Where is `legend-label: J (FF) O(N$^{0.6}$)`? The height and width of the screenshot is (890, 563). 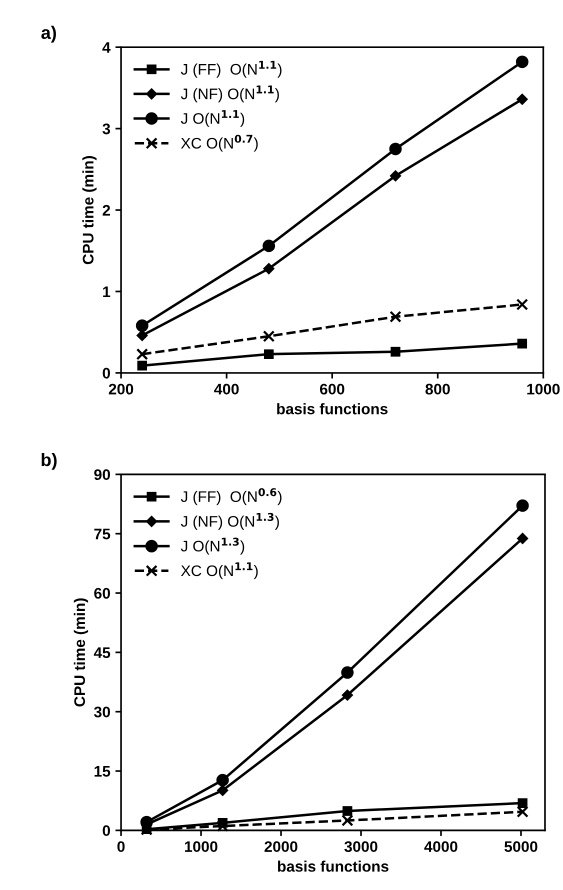
legend-label: J (FF) O(N$^{0.6}$) is located at coordinates (231, 497).